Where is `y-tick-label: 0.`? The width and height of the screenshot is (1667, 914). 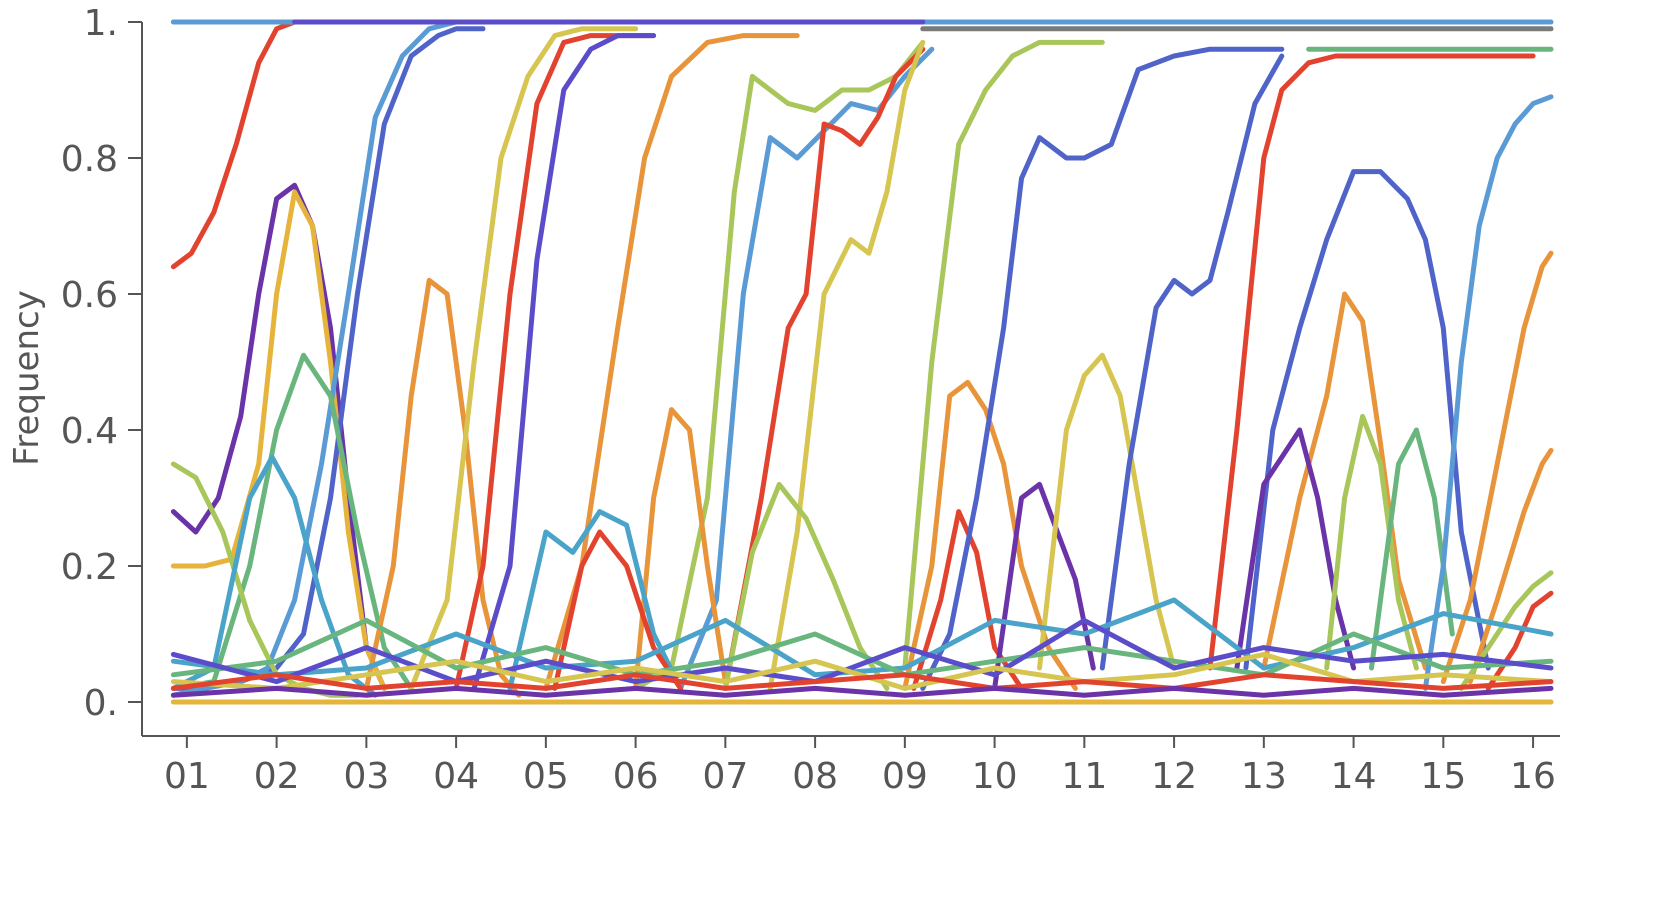
y-tick-label: 0. is located at coordinates (101, 703).